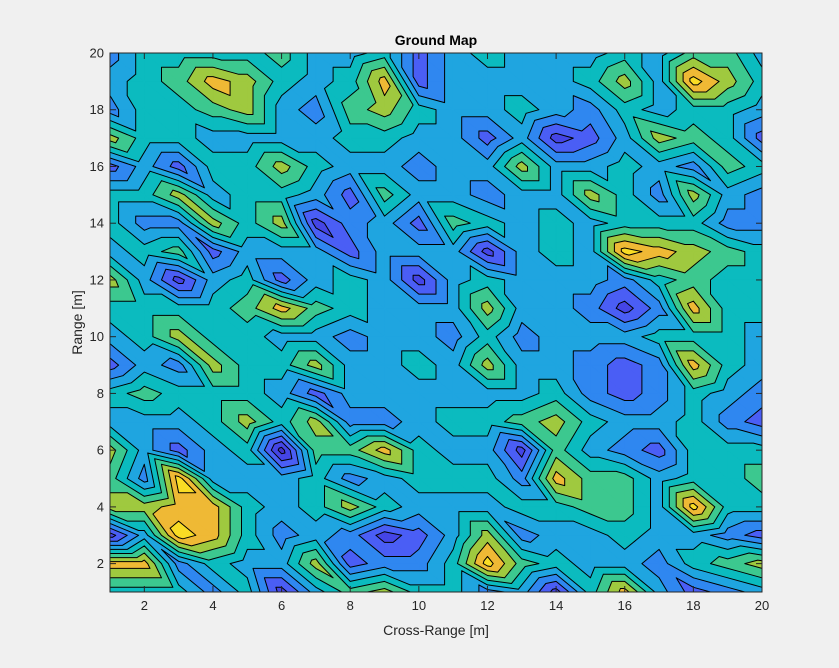 The image size is (839, 668). I want to click on chart-title: Ground Map, so click(436, 40).